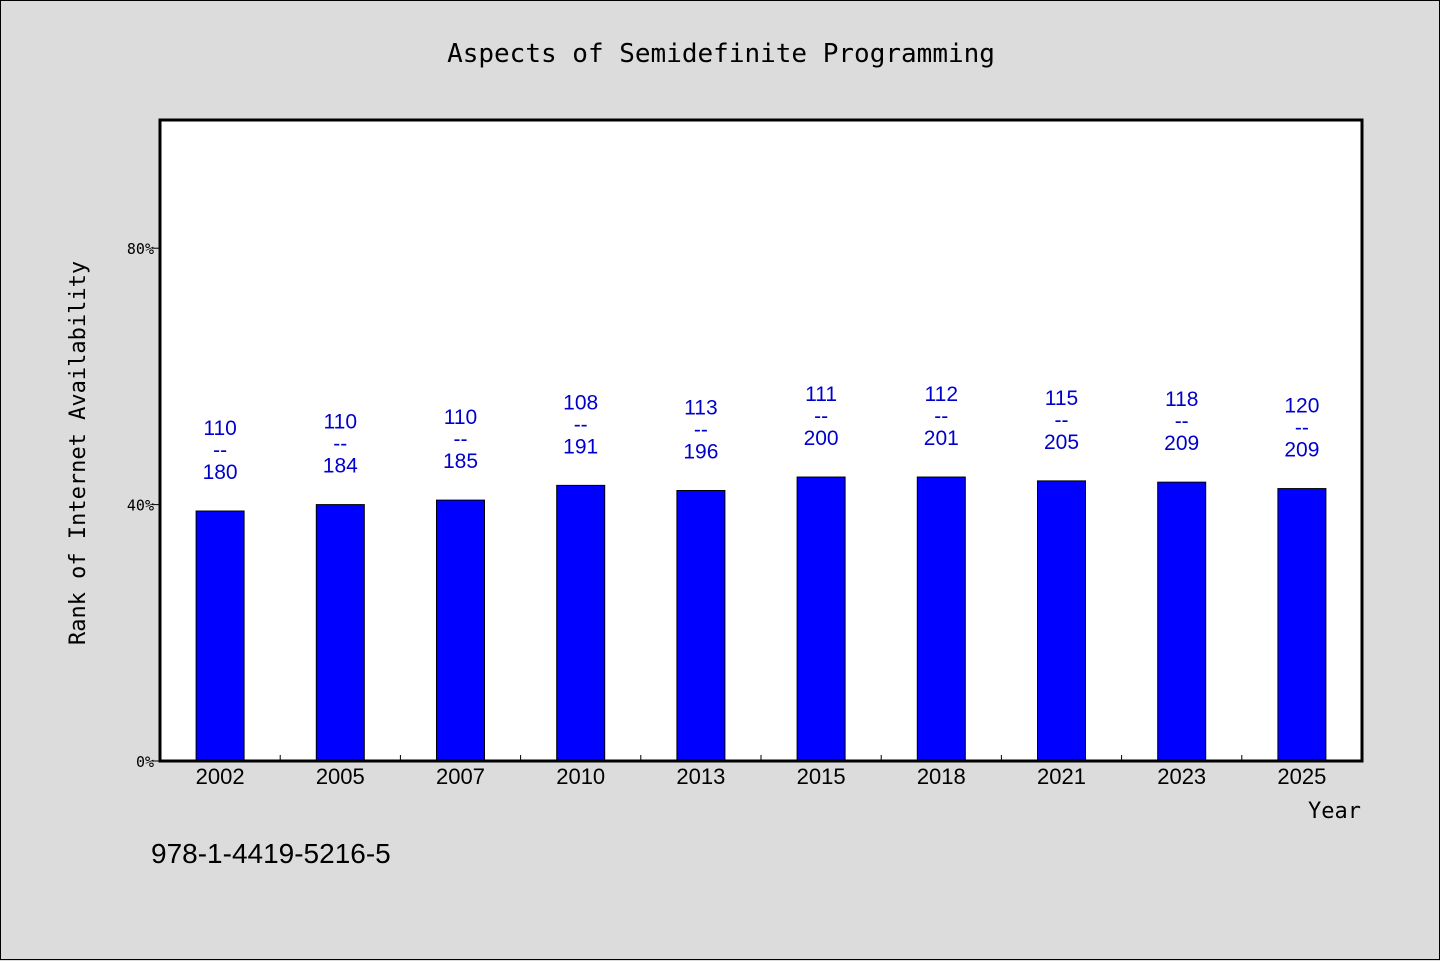 This screenshot has height=961, width=1440. I want to click on bar-label-sep-2021: --, so click(1062, 420).